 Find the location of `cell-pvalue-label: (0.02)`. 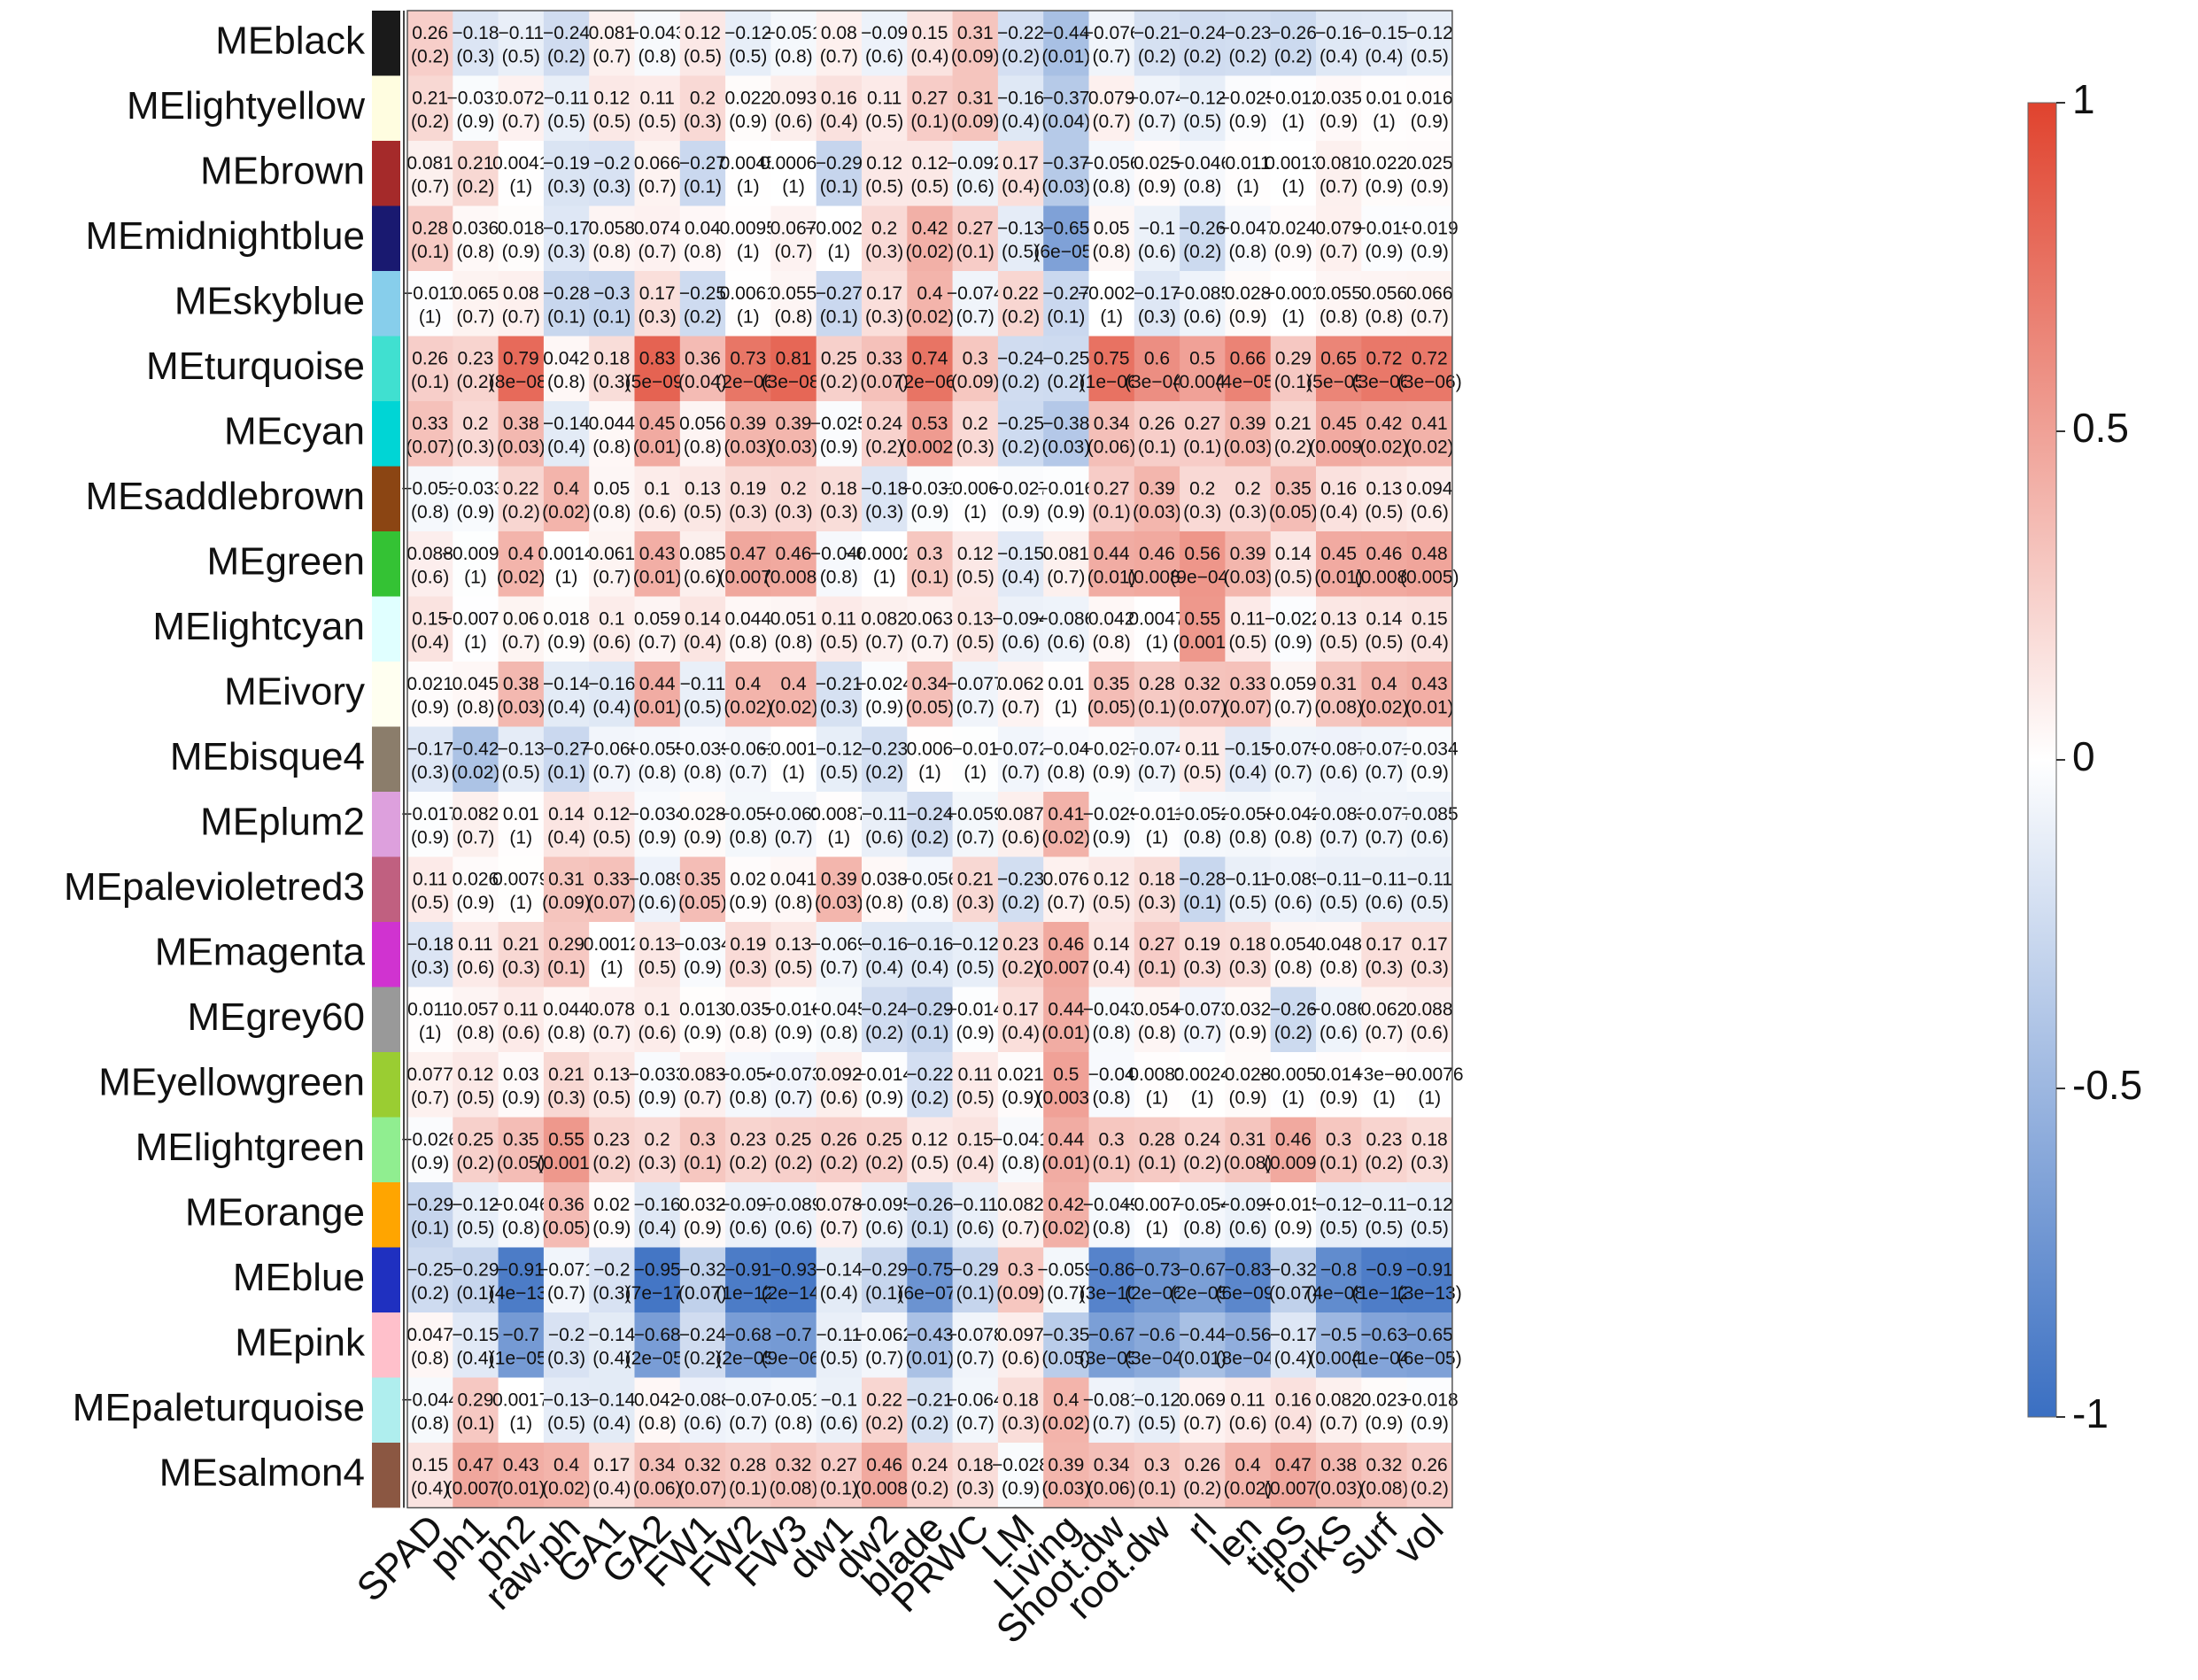

cell-pvalue-label: (0.02) is located at coordinates (476, 773).